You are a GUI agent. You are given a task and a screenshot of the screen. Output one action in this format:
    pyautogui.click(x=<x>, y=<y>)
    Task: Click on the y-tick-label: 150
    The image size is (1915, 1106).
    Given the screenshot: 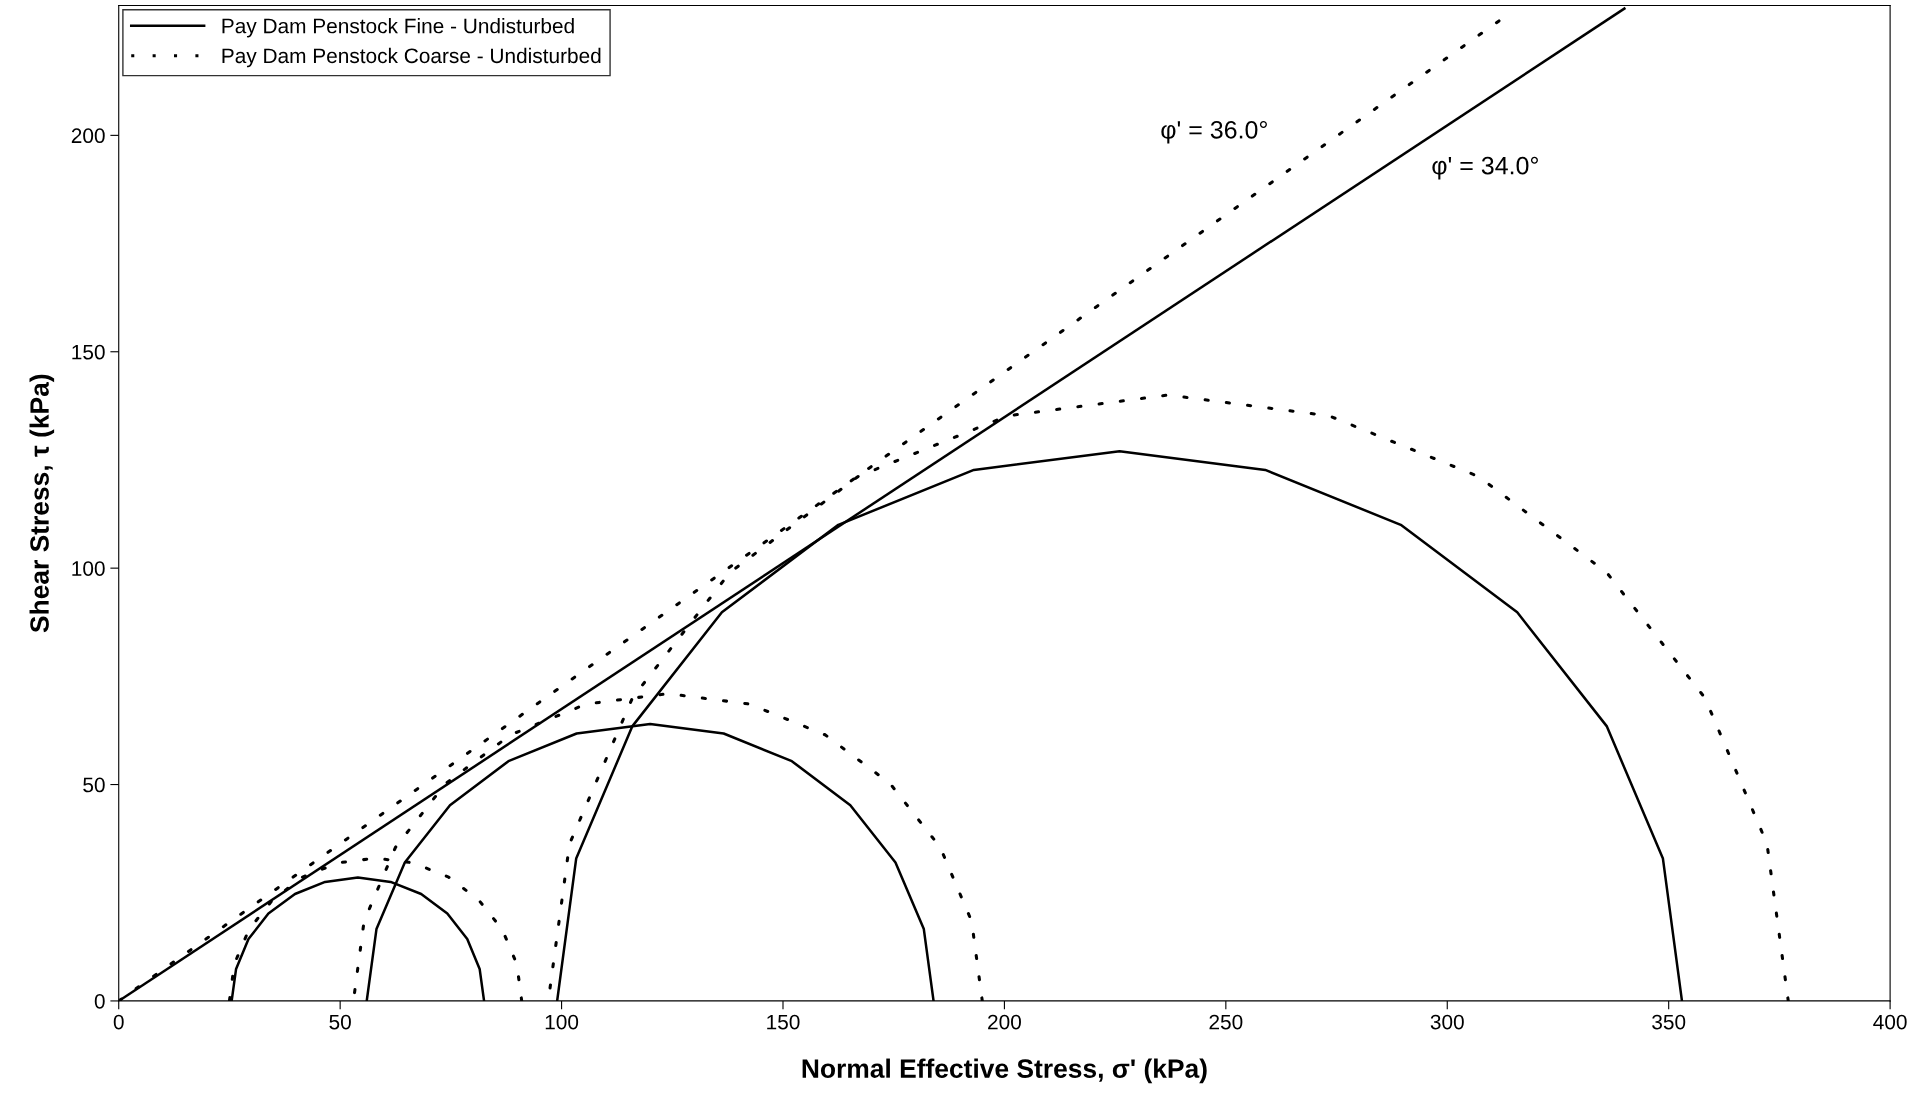 What is the action you would take?
    pyautogui.click(x=88, y=352)
    